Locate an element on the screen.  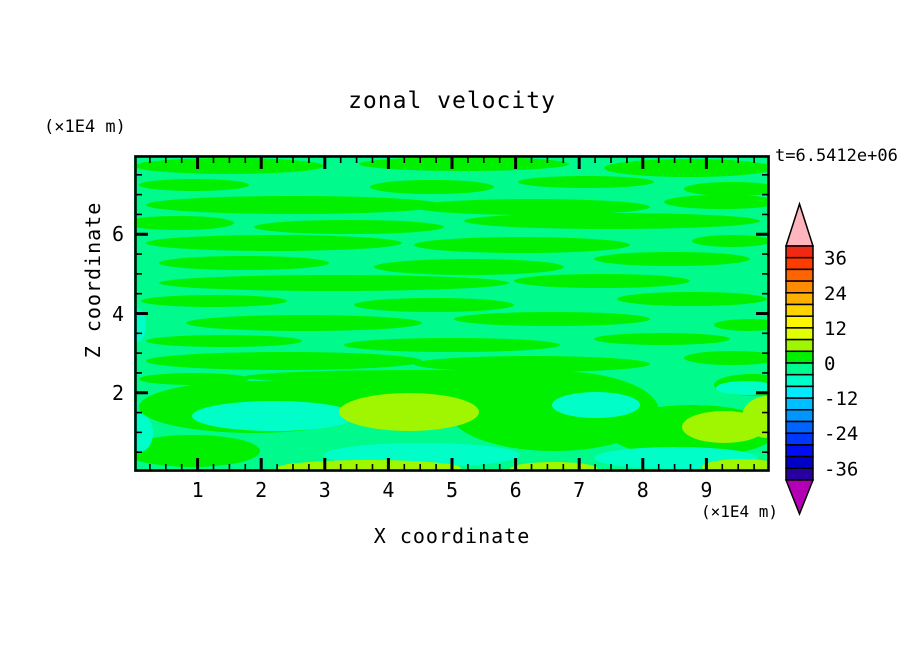
colorbar-tick-label: 0 is located at coordinates (829, 364).